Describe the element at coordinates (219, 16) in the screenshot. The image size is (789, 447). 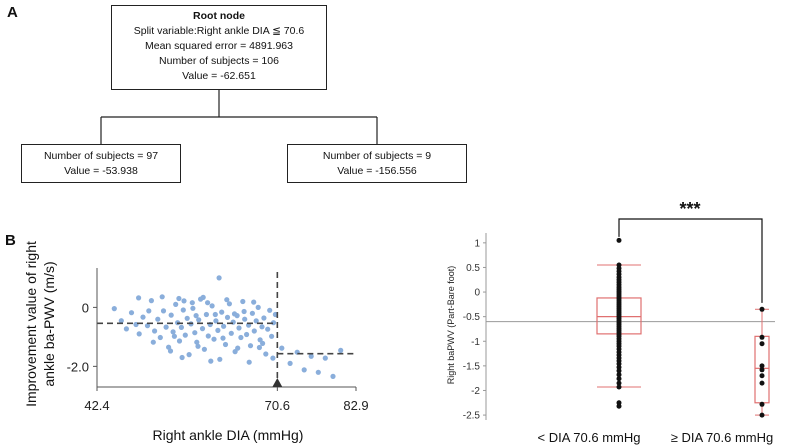
I see `root-node-title: Root node` at that location.